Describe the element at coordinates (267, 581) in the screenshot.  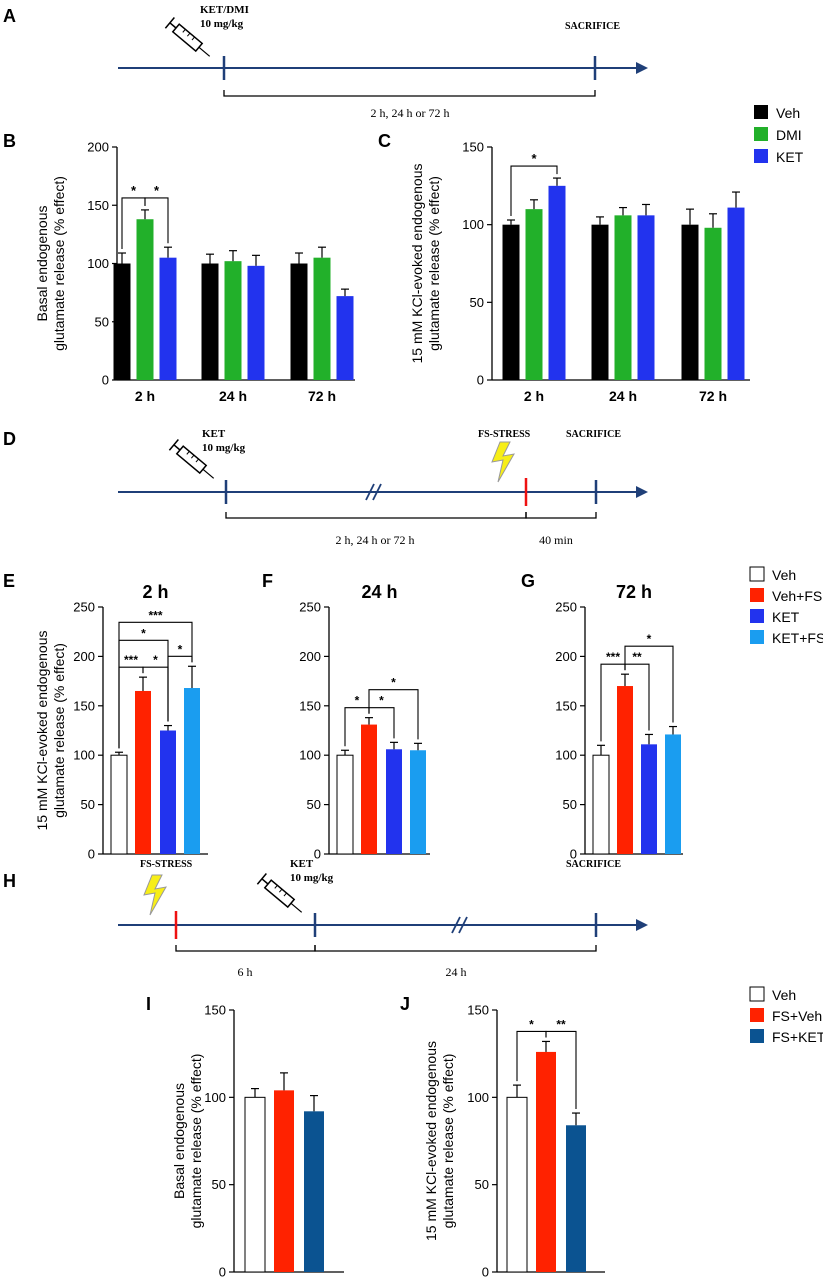
I see `panel-label: F` at that location.